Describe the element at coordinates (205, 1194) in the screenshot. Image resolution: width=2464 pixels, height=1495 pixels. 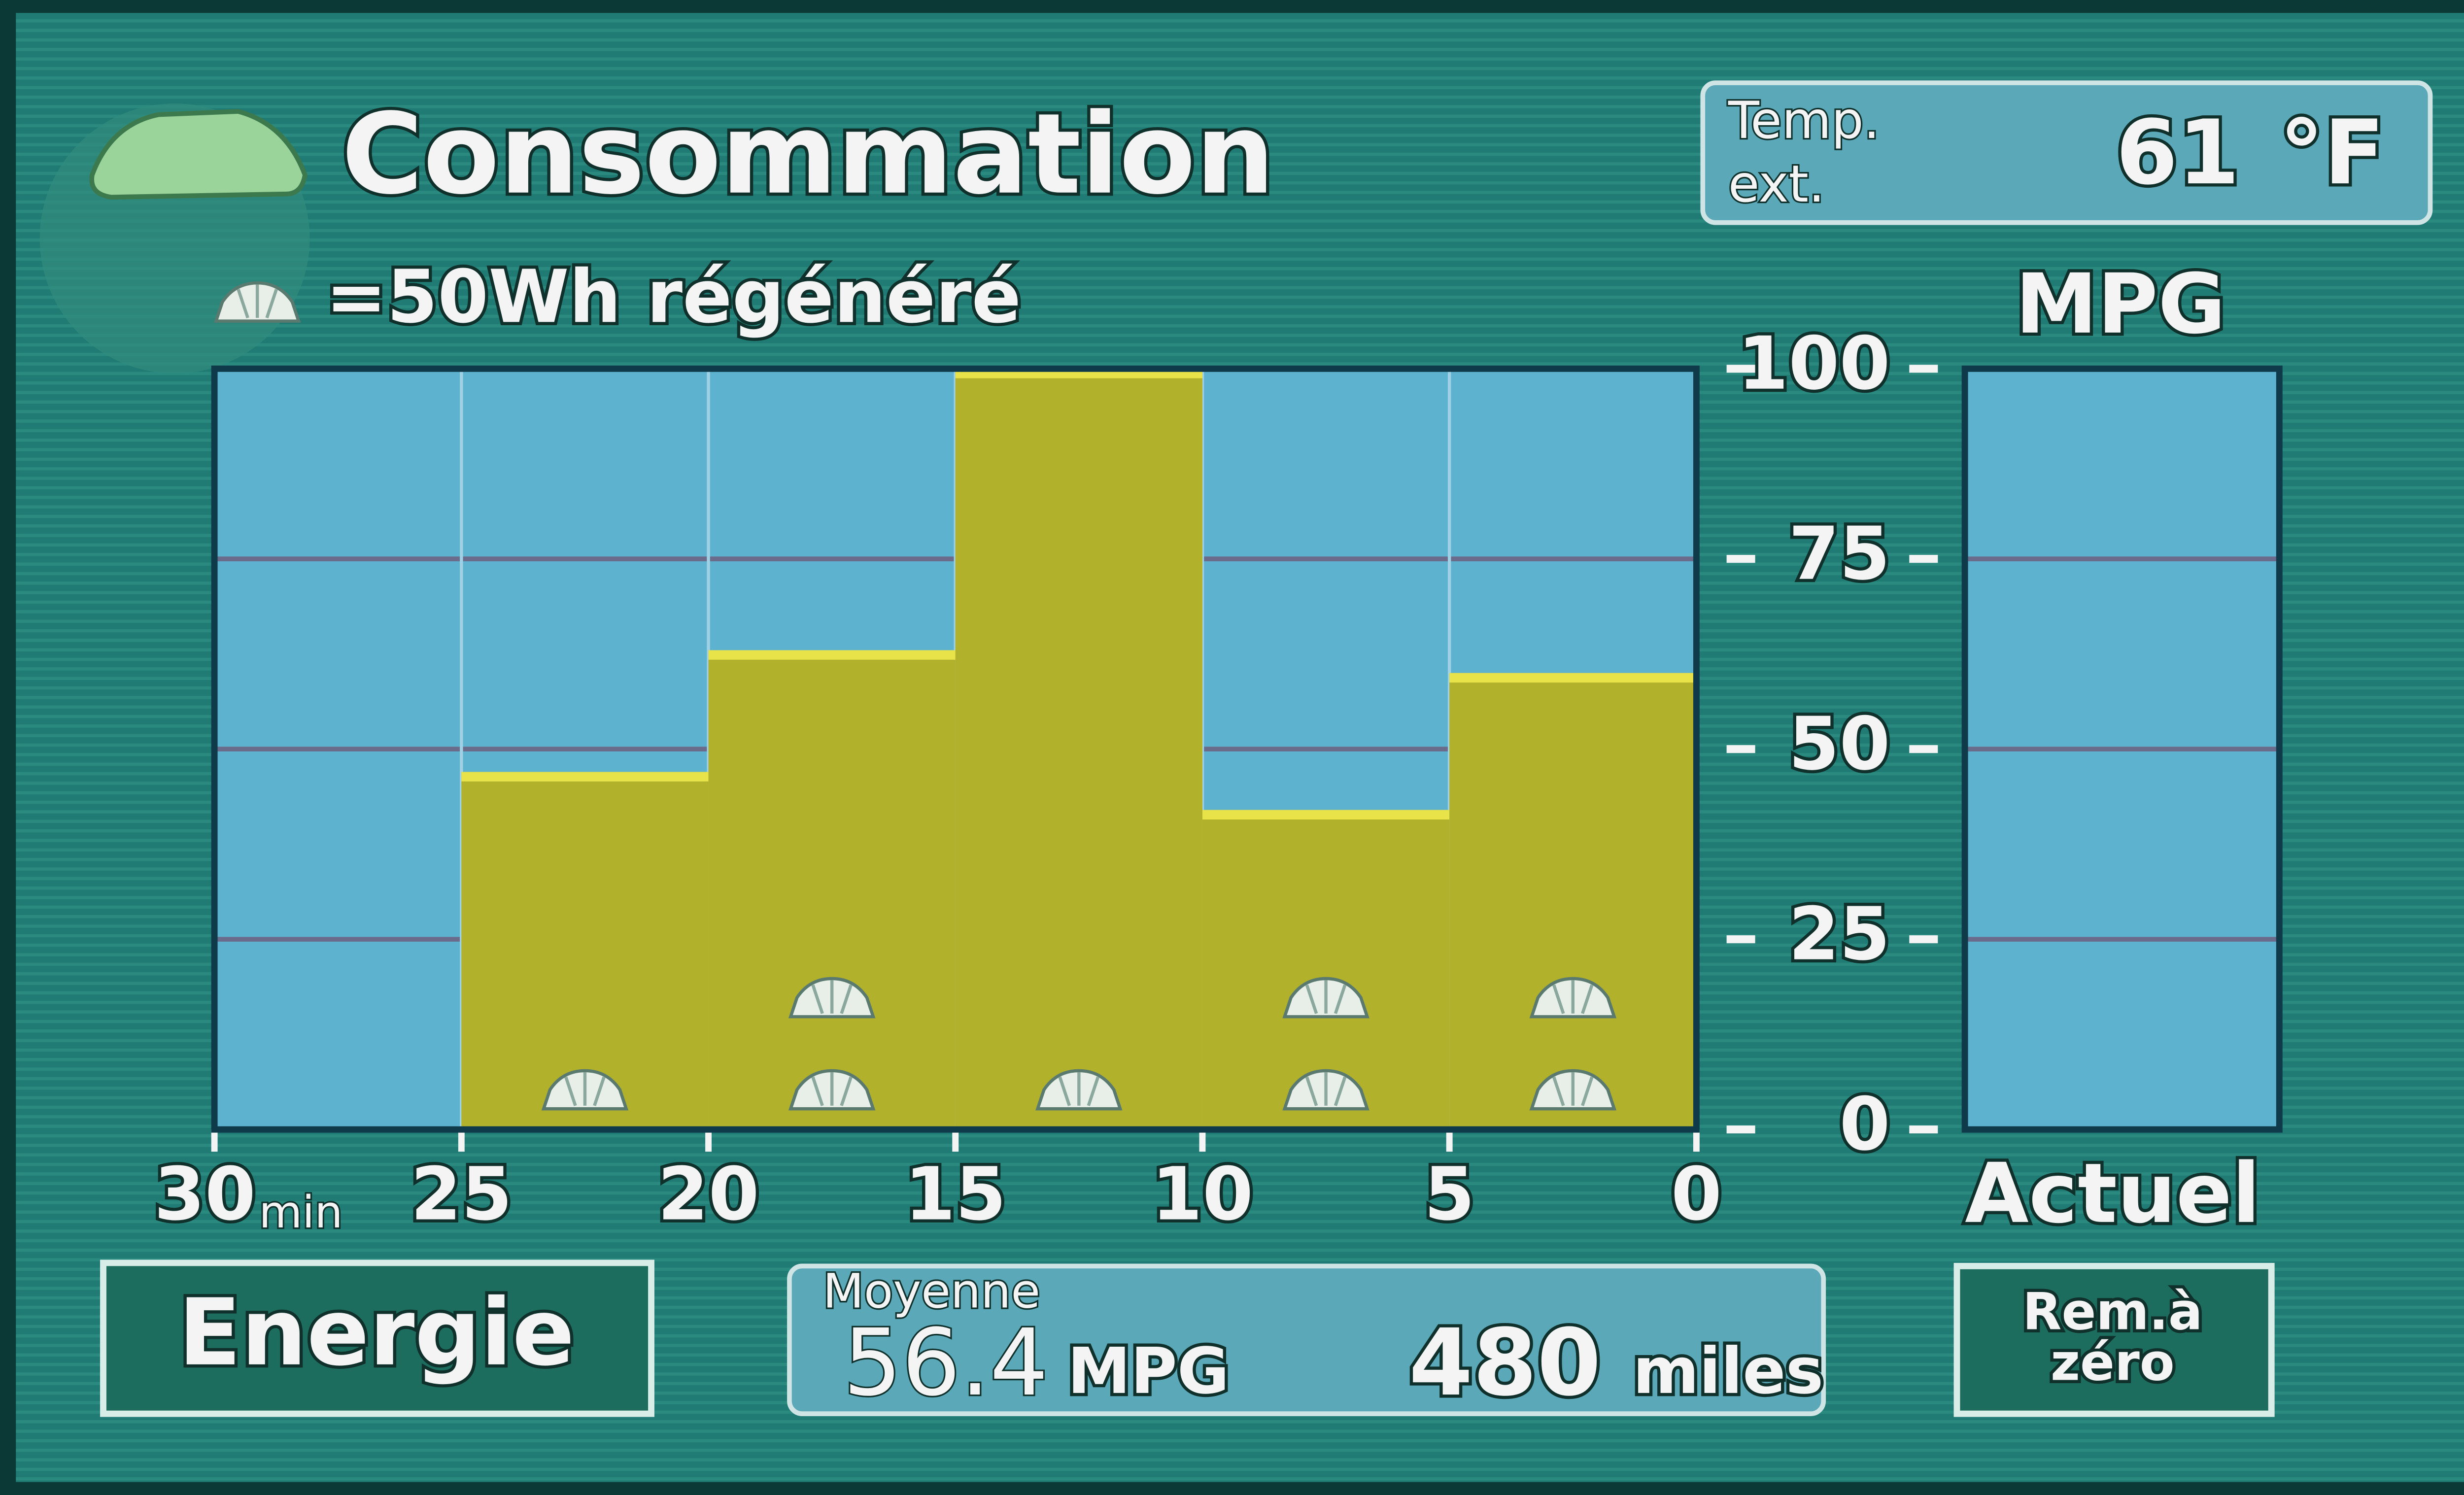
I see `x-tick-label: 30` at that location.